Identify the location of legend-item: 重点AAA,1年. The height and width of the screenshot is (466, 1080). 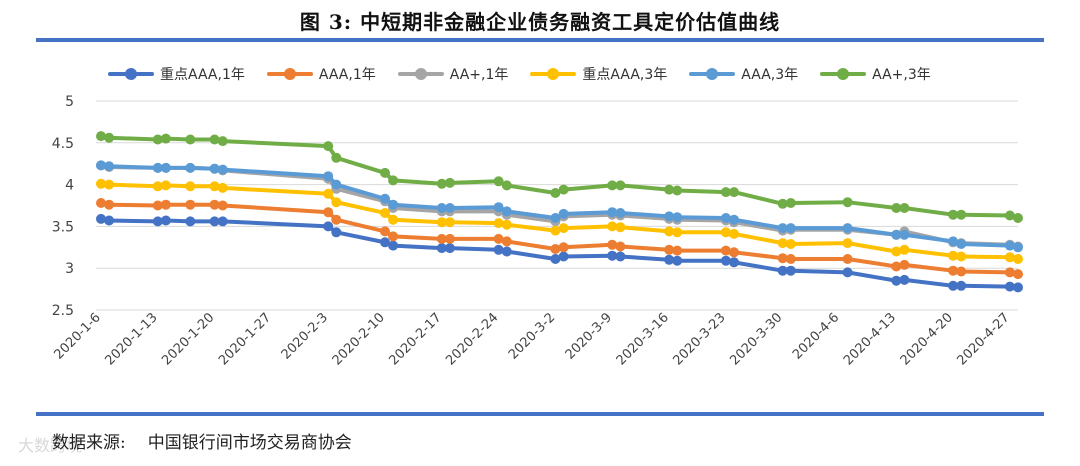
(176, 74).